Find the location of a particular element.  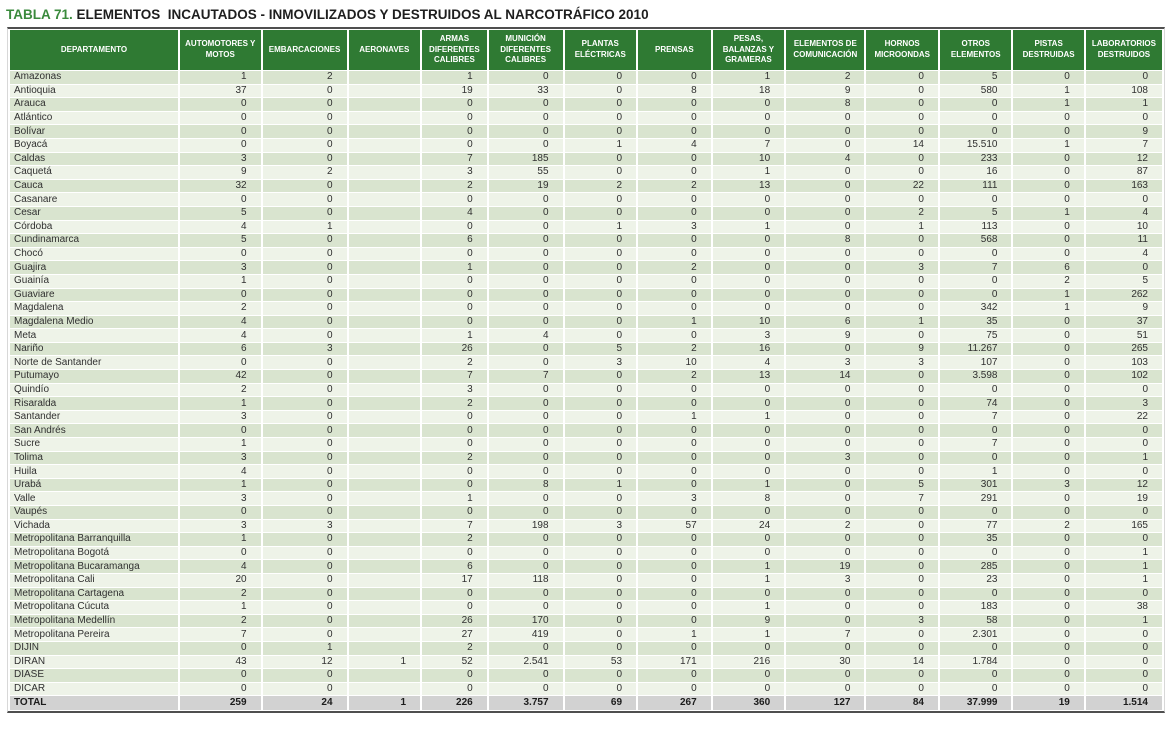

table-row: Santander 3 0 0 0 0 1 1 0 0 7 0 22 is located at coordinates (586, 417).